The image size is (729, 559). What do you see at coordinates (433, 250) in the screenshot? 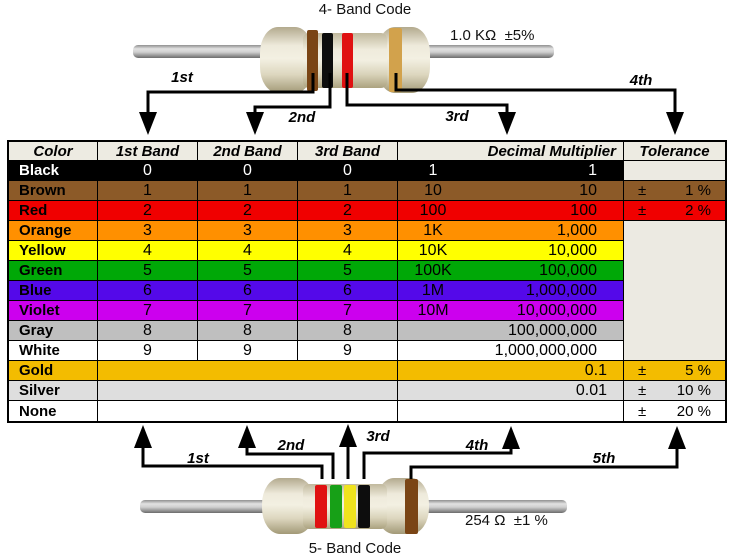
I see `multiplier-short-value: 10K` at bounding box center [433, 250].